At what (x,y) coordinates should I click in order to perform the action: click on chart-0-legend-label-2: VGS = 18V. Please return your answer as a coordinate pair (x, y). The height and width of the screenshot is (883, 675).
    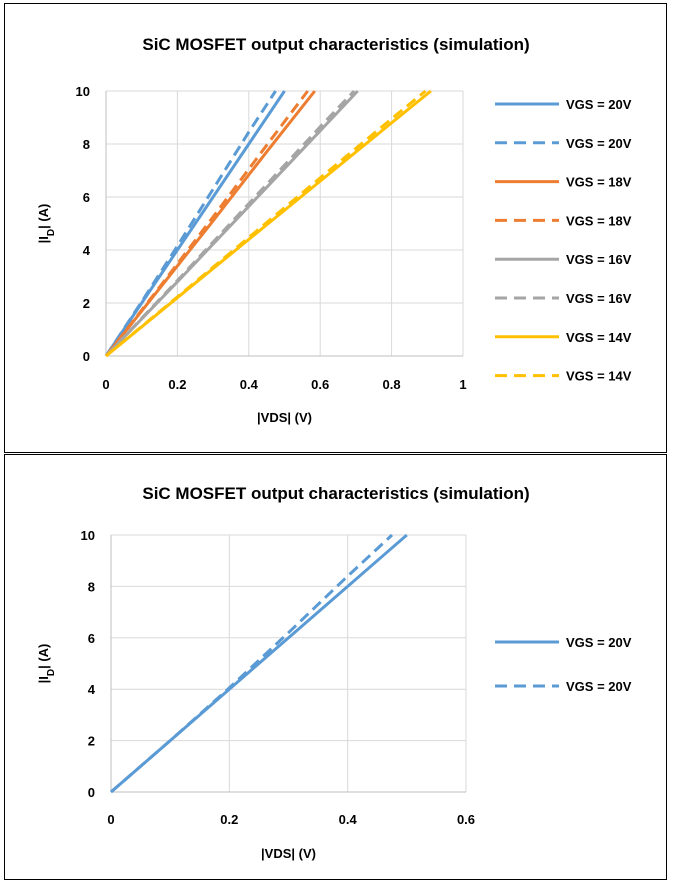
    Looking at the image, I should click on (599, 182).